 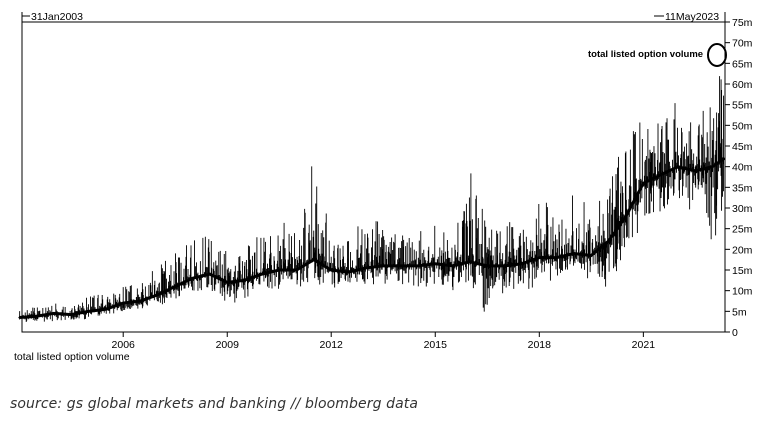 I want to click on start-date-label: 31Jan2003, so click(x=57, y=17).